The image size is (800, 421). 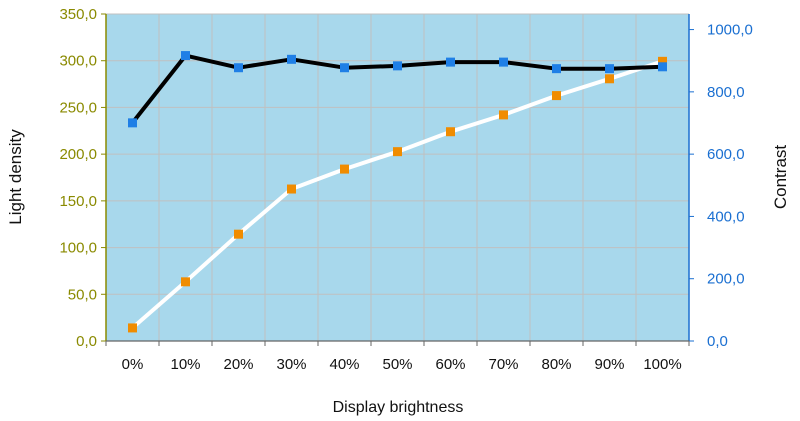 I want to click on x-tick-label: 100%, so click(x=662, y=364).